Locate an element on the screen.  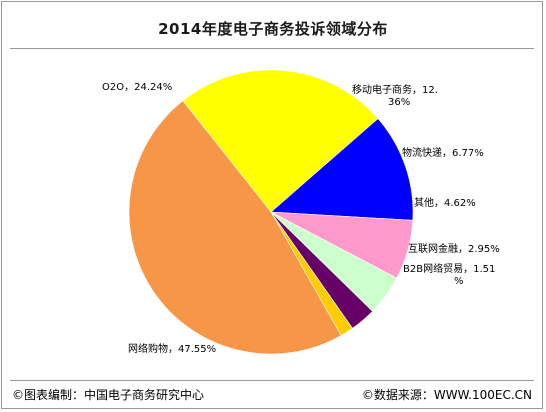
slice-label: B2B网络贸易，1.51% is located at coordinates (449, 274).